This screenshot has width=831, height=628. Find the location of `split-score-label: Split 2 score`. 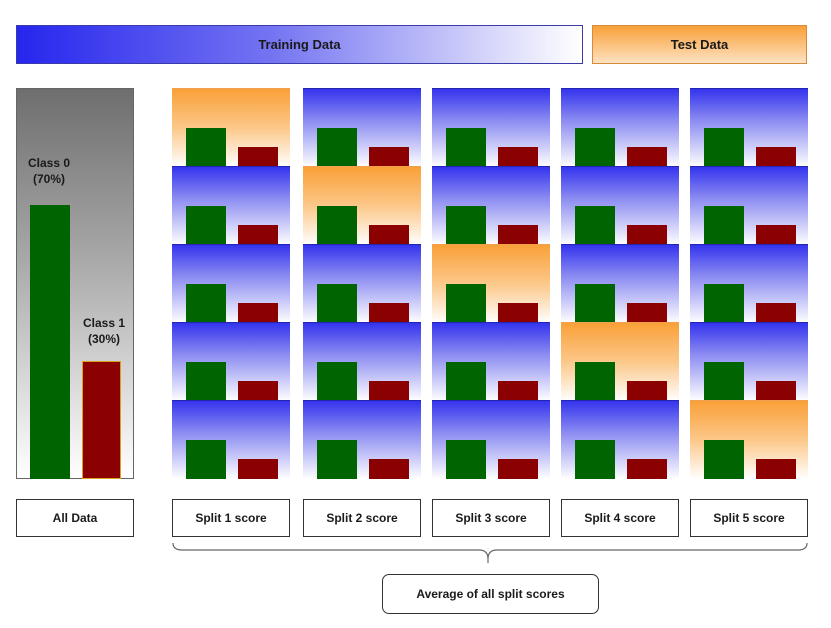

split-score-label: Split 2 score is located at coordinates (362, 518).